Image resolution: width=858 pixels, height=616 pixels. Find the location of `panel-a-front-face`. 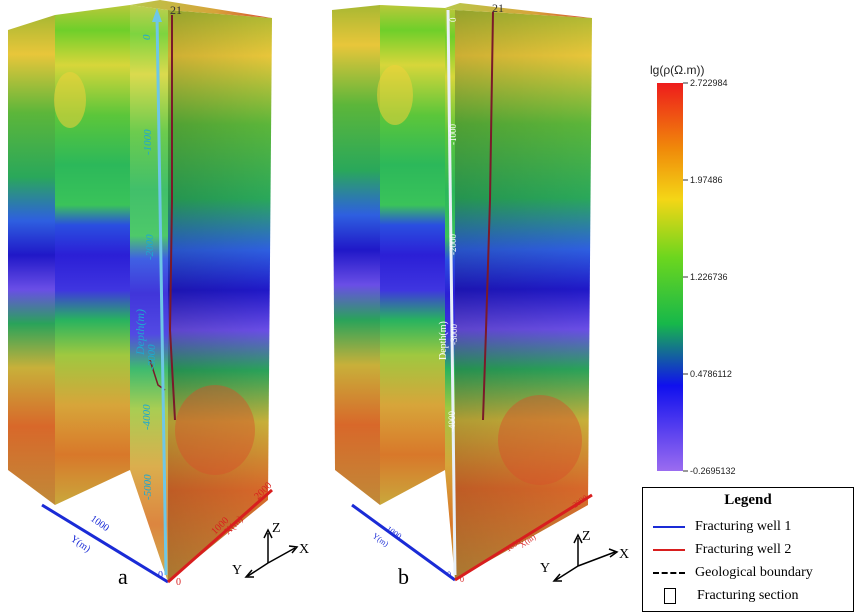

panel-a-front-face is located at coordinates (92, 255).